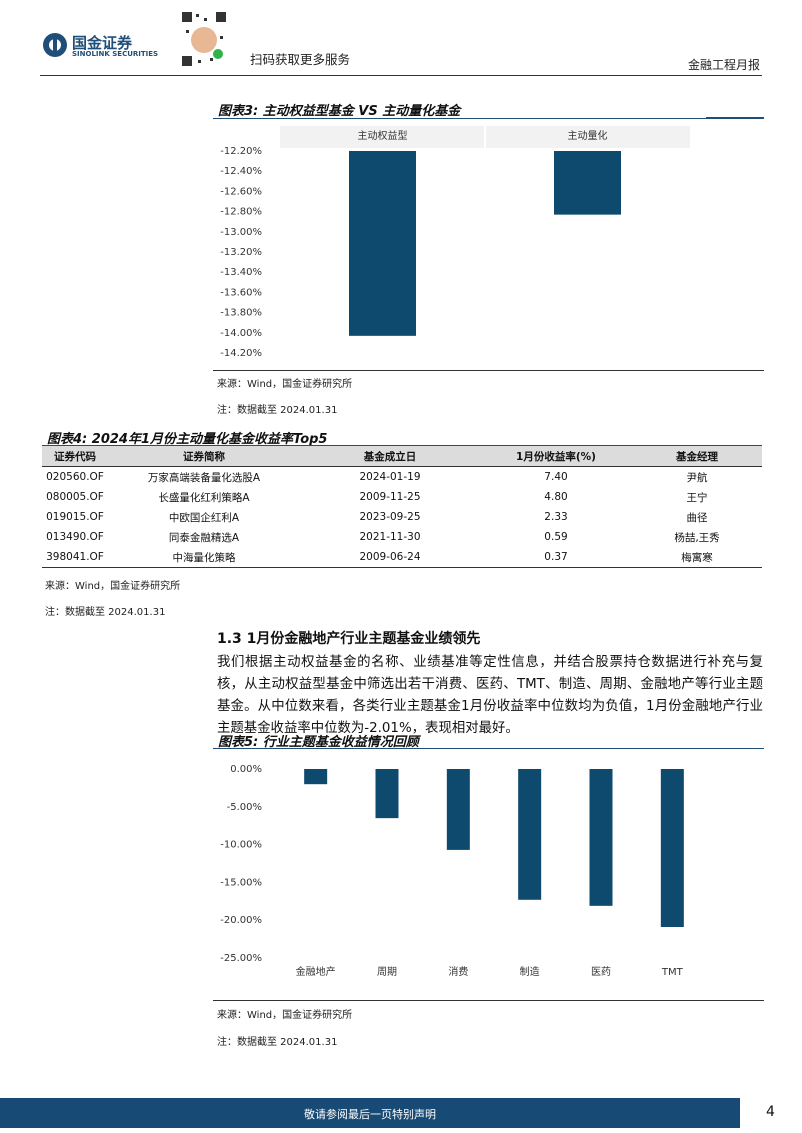 Image resolution: width=802 pixels, height=1133 pixels. I want to click on page-number: 4, so click(770, 1112).